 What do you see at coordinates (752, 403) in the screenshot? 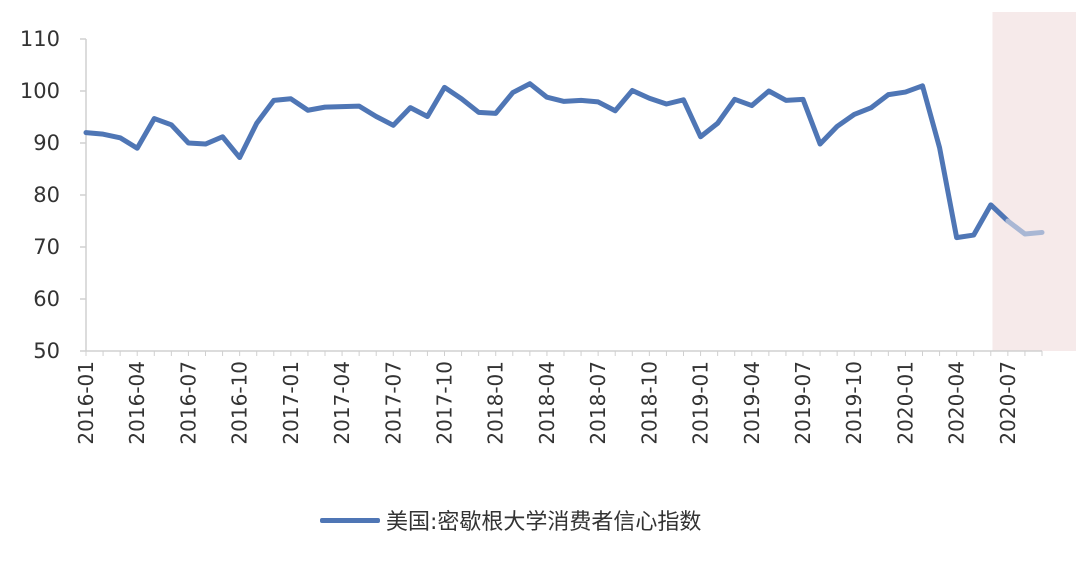
I see `x-tick-label: 2019-04` at bounding box center [752, 403].